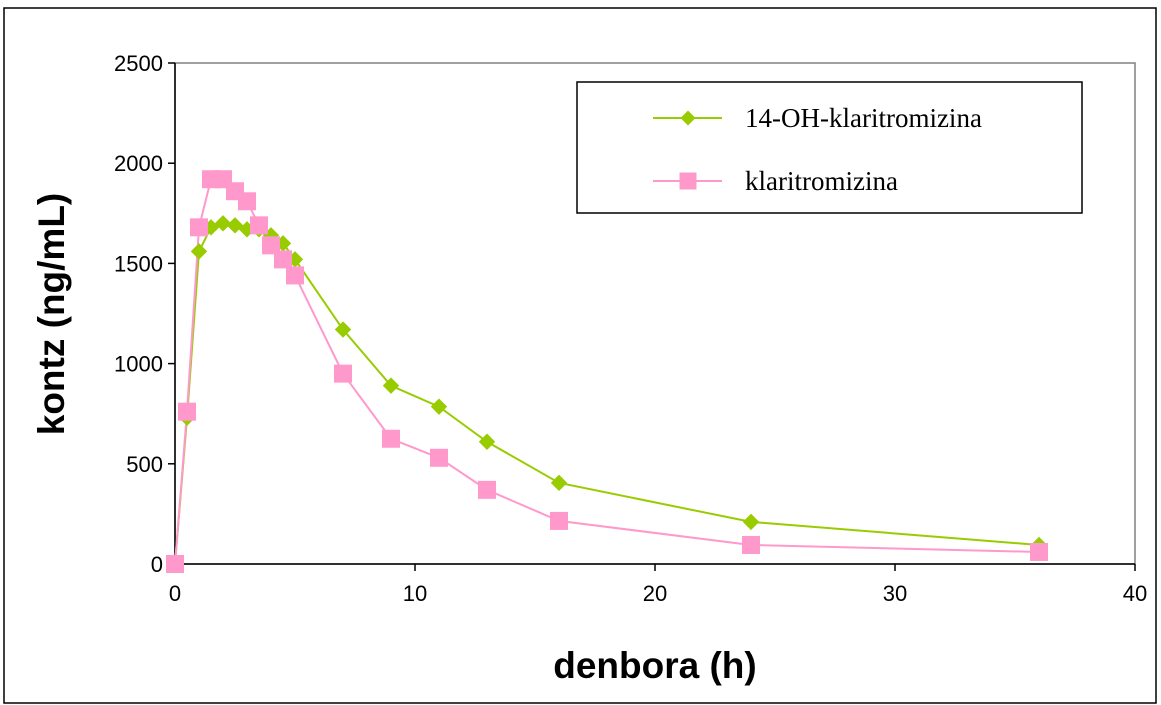  What do you see at coordinates (863, 118) in the screenshot?
I see `legend-label-1: 14-OH-klaritromizina` at bounding box center [863, 118].